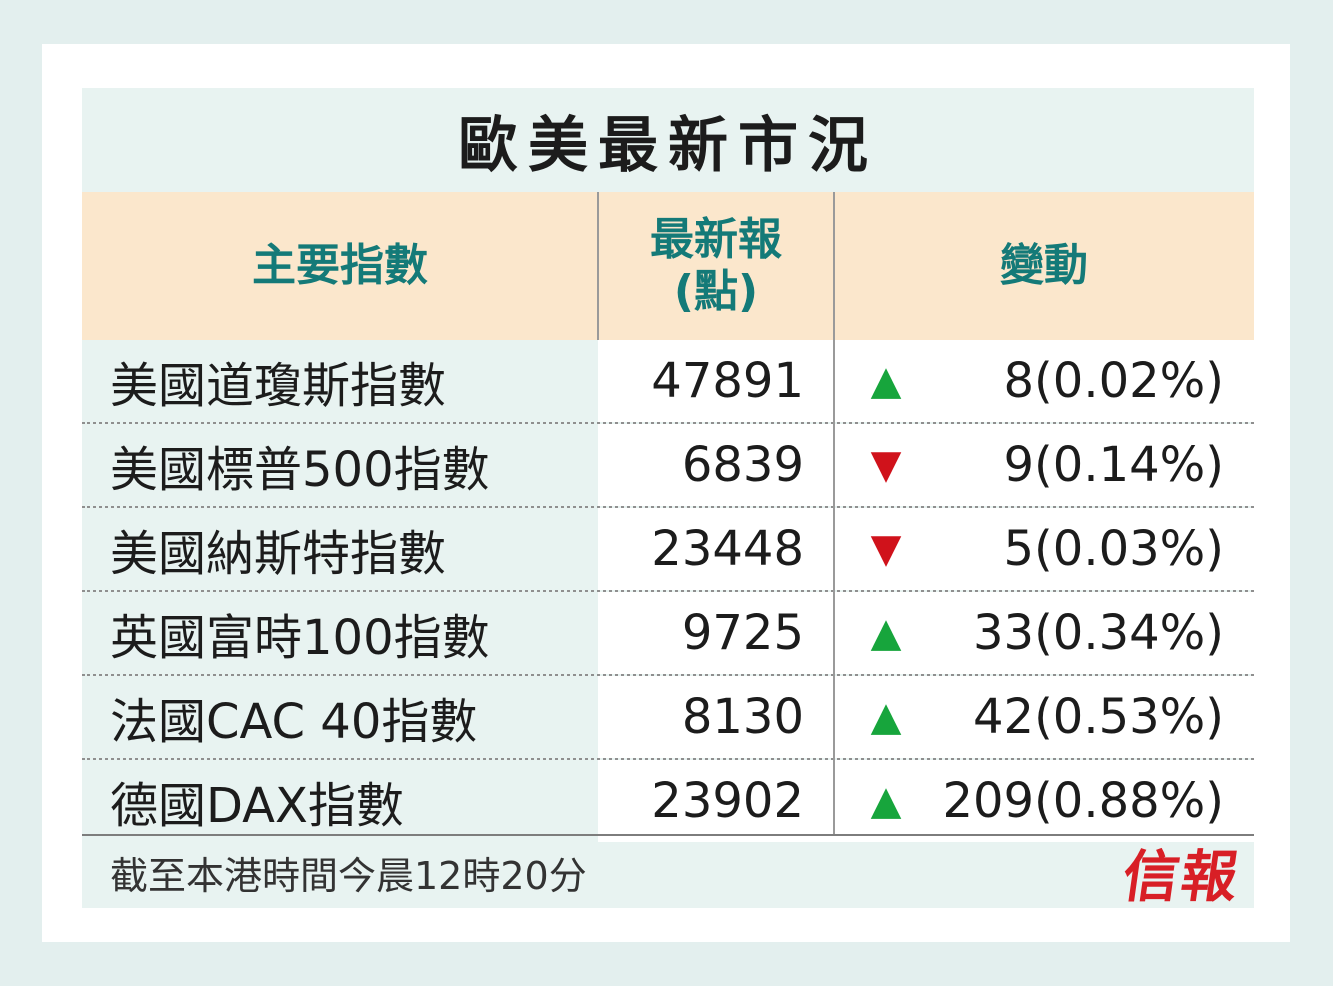  Describe the element at coordinates (668, 633) in the screenshot. I see `table-row: 英國富時100指數 9725 ▲ 33(0.34%)` at that location.